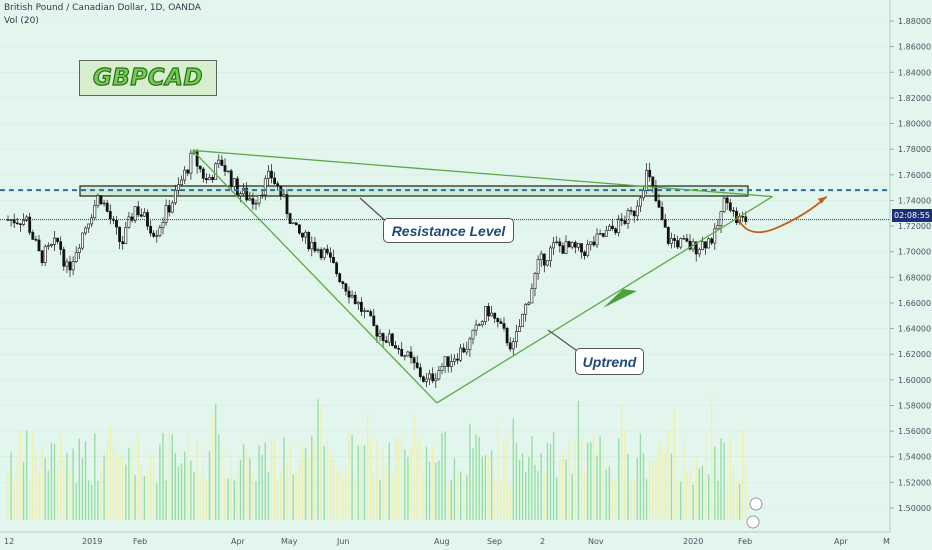 The height and width of the screenshot is (550, 932). Describe the element at coordinates (754, 513) in the screenshot. I see `volume-legend-icons` at that location.